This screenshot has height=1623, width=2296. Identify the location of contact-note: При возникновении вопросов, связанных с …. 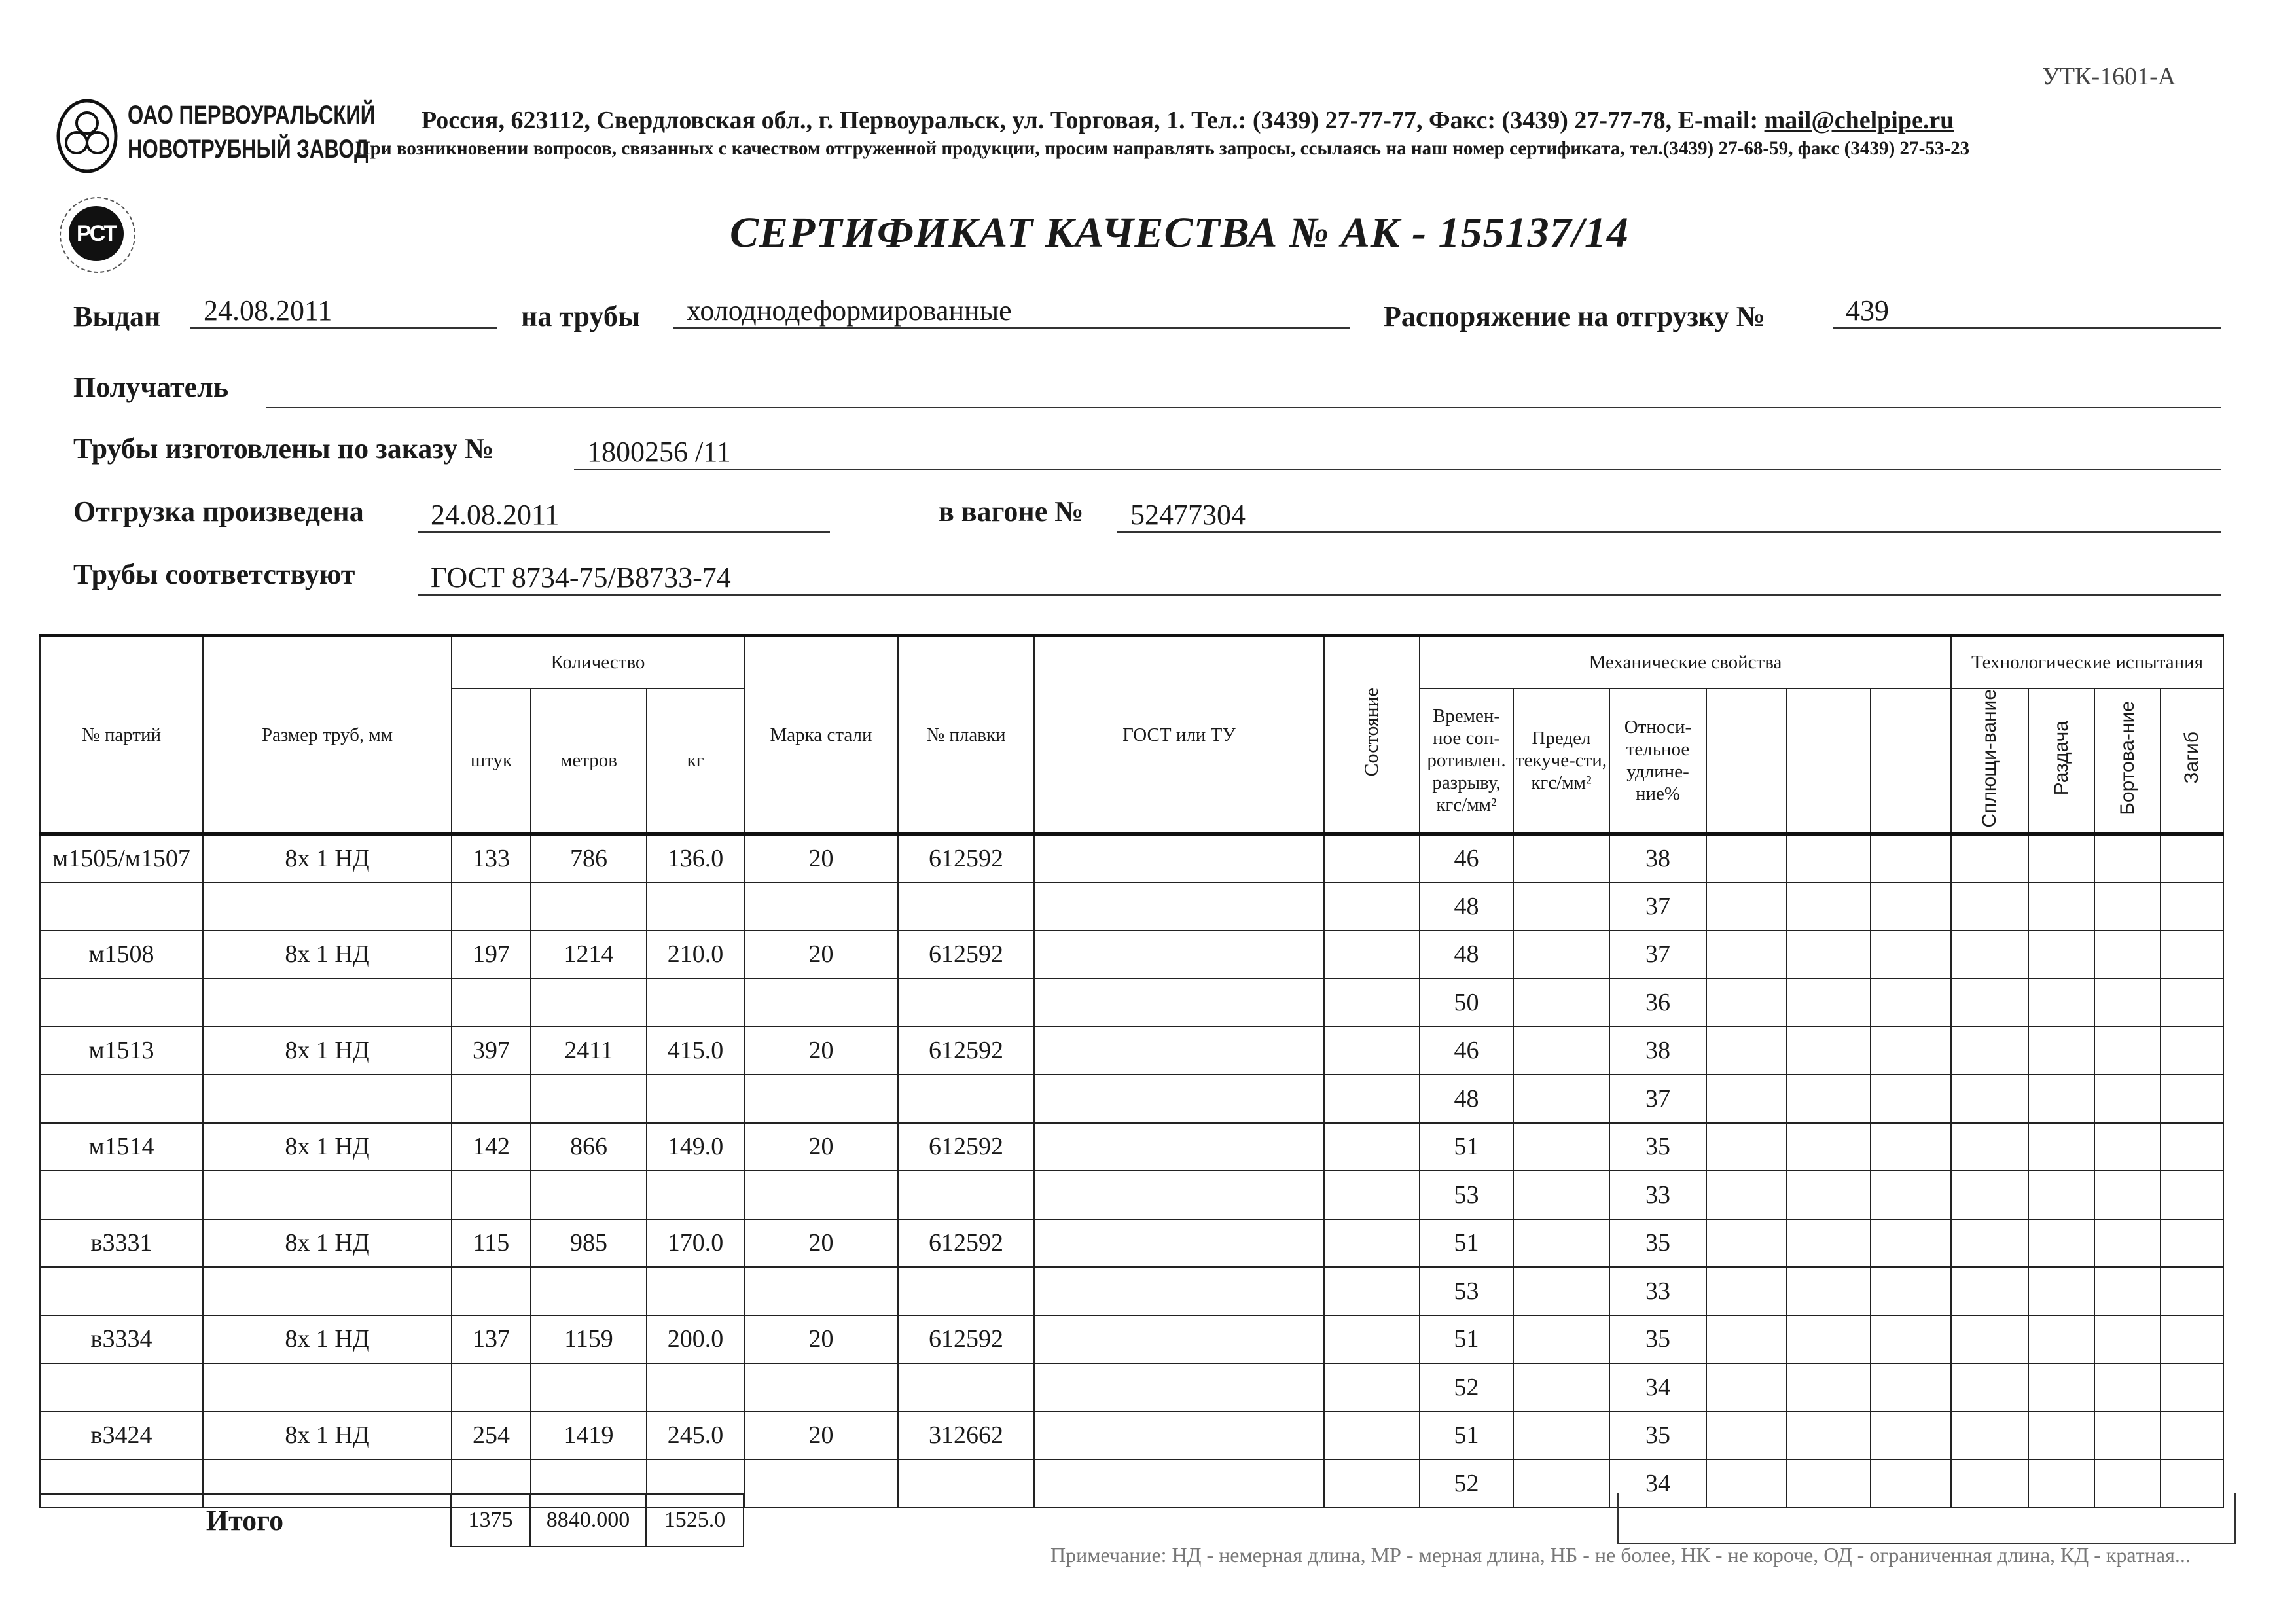
(1162, 148).